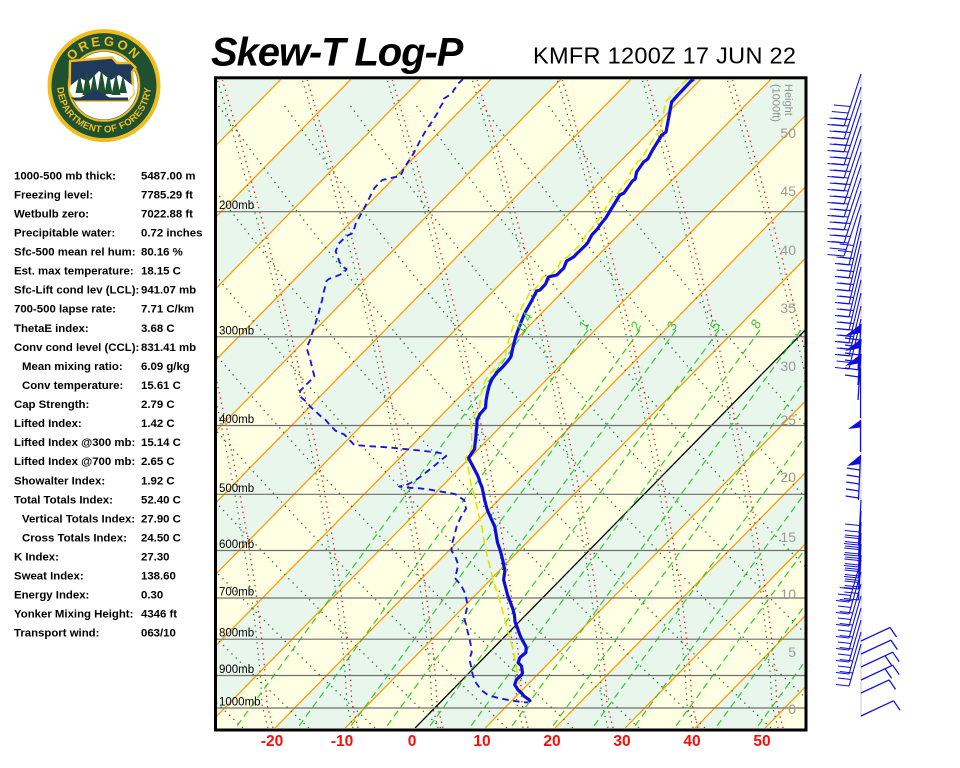 The height and width of the screenshot is (768, 960). Describe the element at coordinates (158, 481) in the screenshot. I see `svg-text: 1.92 C` at that location.